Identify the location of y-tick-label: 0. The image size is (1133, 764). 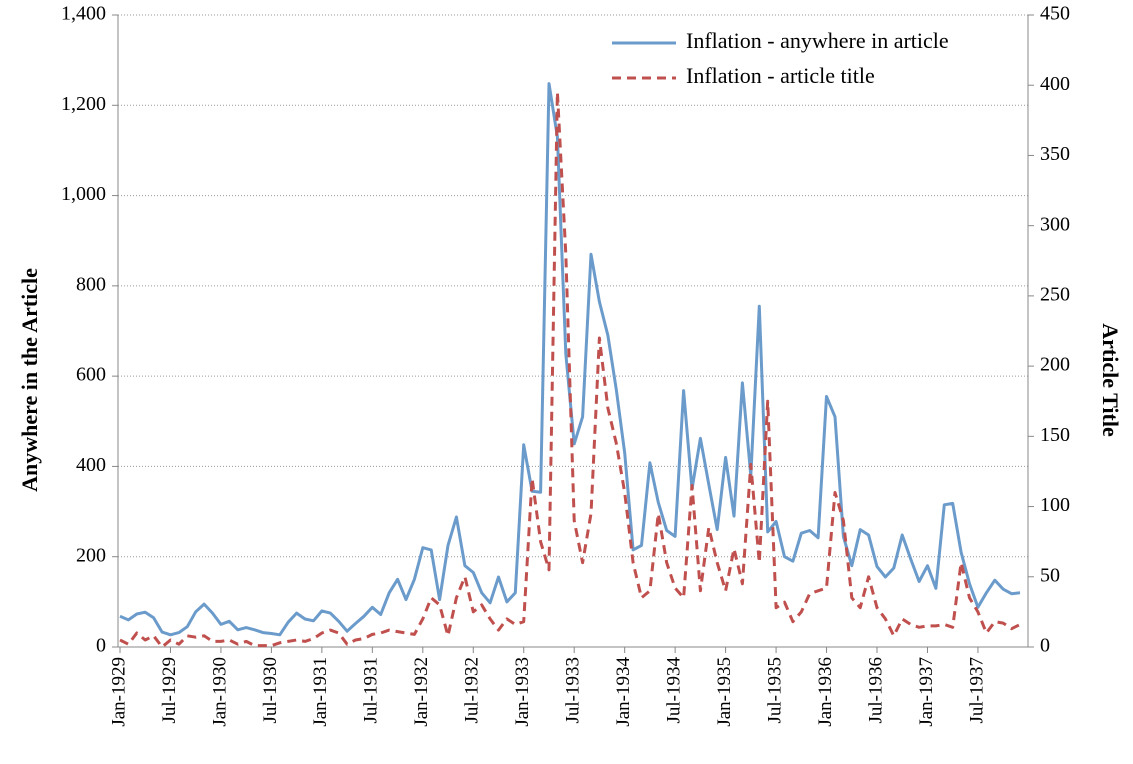
(101, 646).